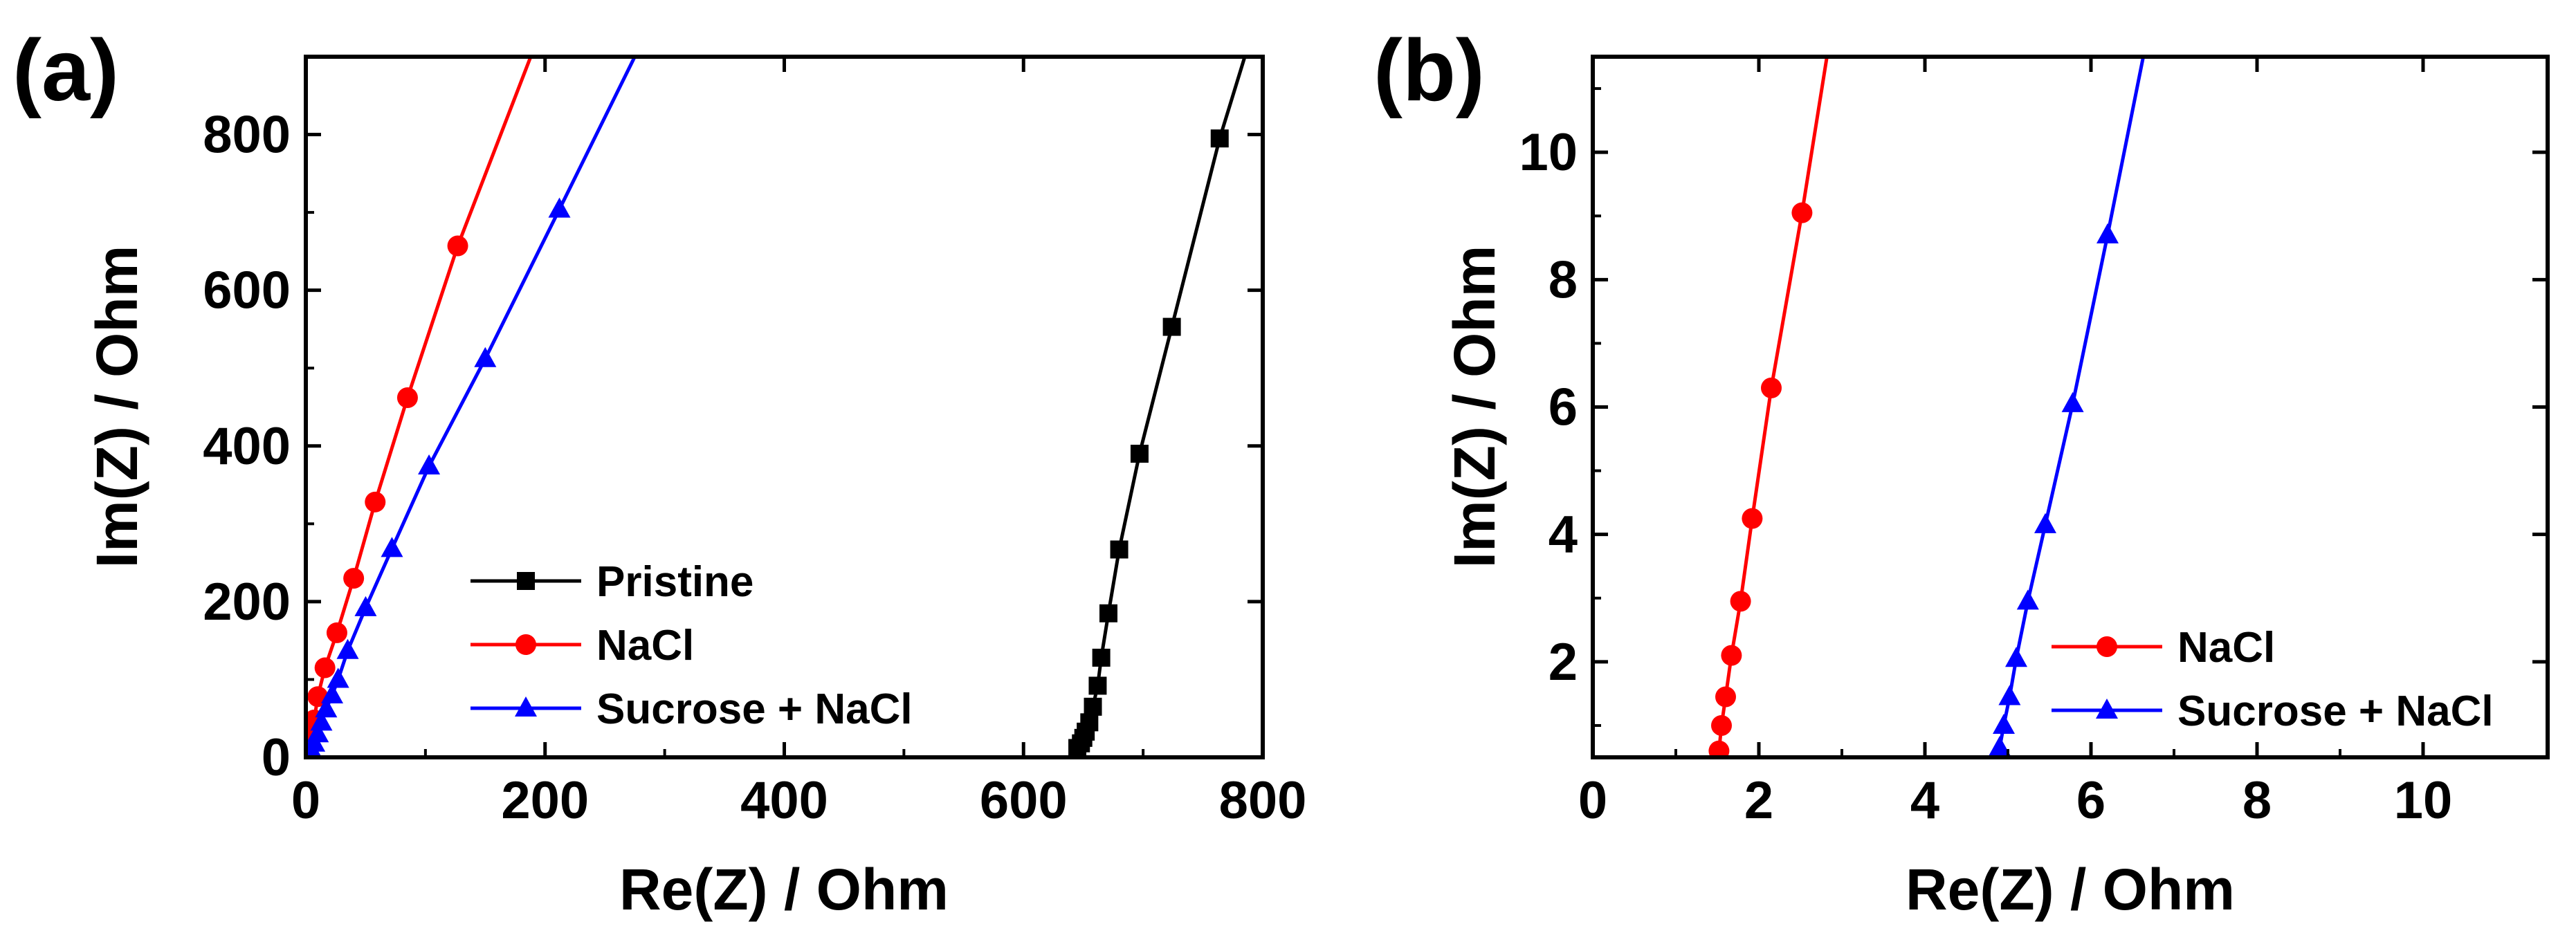 The height and width of the screenshot is (942, 2576). I want to click on panel-a-legend-entry-2: Sucrose + NaCl, so click(692, 709).